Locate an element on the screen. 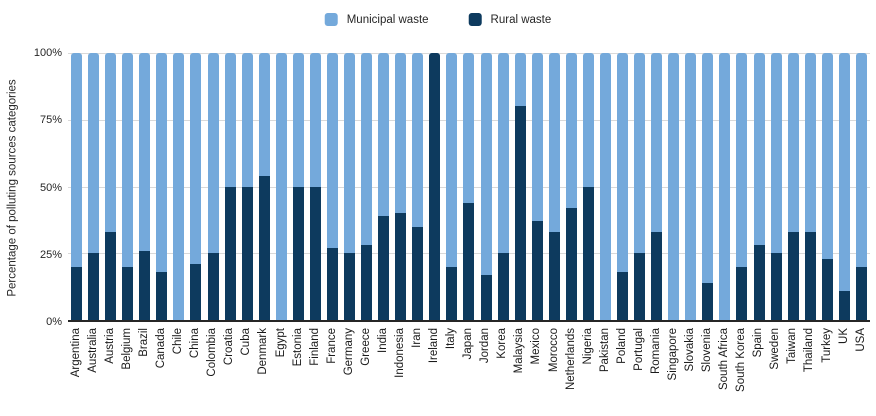  bar-cuba is located at coordinates (247, 186).